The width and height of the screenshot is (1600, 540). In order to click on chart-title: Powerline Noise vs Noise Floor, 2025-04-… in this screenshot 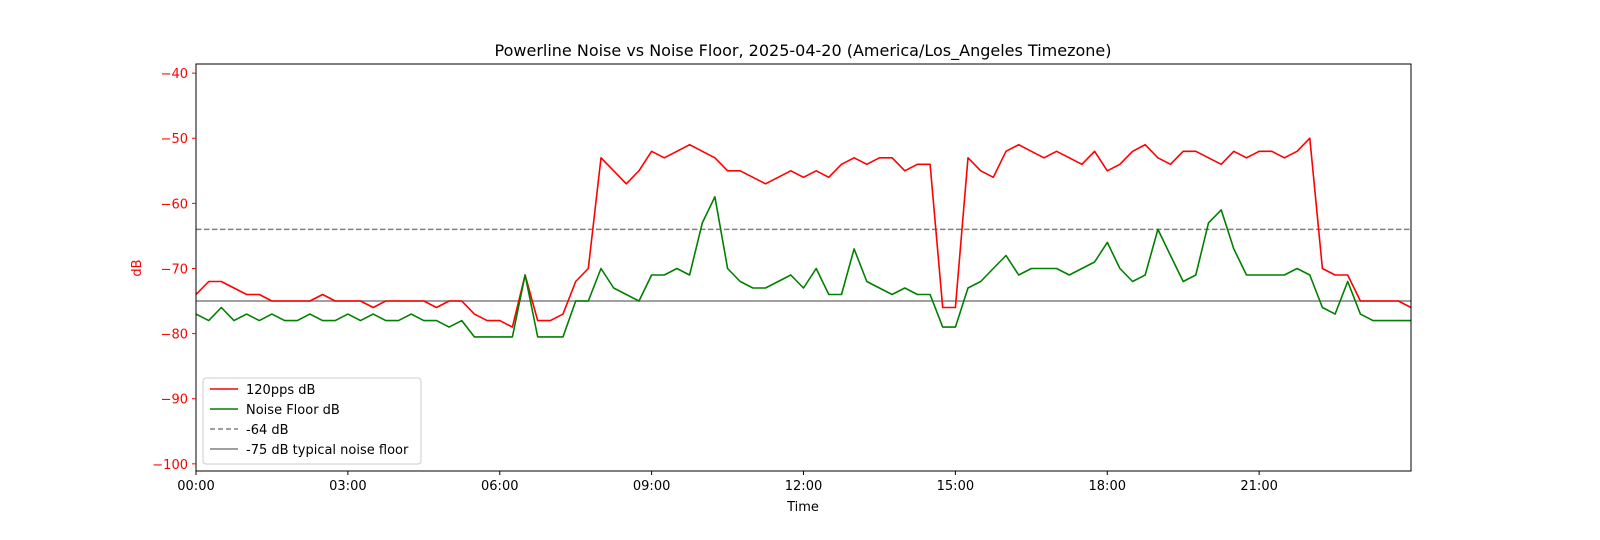, I will do `click(803, 51)`.